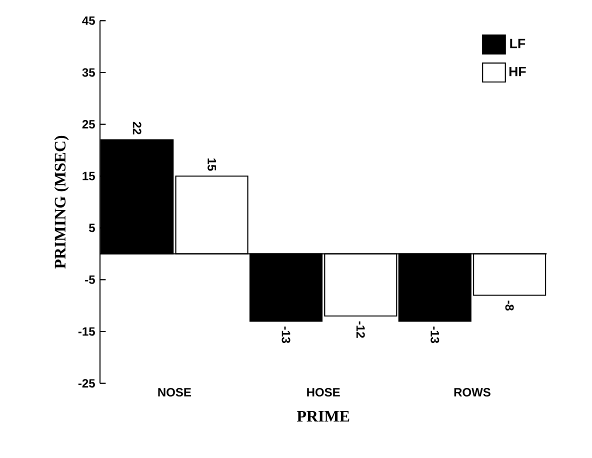 The height and width of the screenshot is (458, 592). I want to click on y-tick-label: 5, so click(91, 228).